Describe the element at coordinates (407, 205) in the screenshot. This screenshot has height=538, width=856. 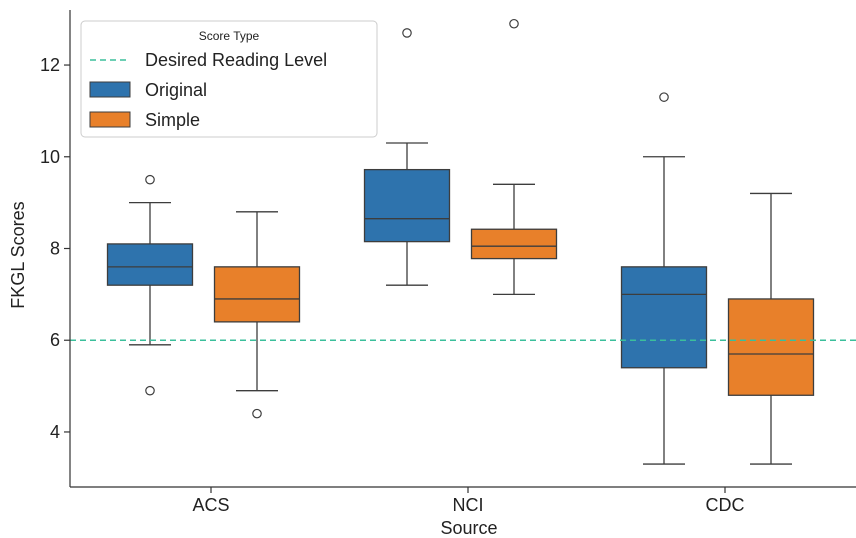
I see `iqr-box-original-nci` at that location.